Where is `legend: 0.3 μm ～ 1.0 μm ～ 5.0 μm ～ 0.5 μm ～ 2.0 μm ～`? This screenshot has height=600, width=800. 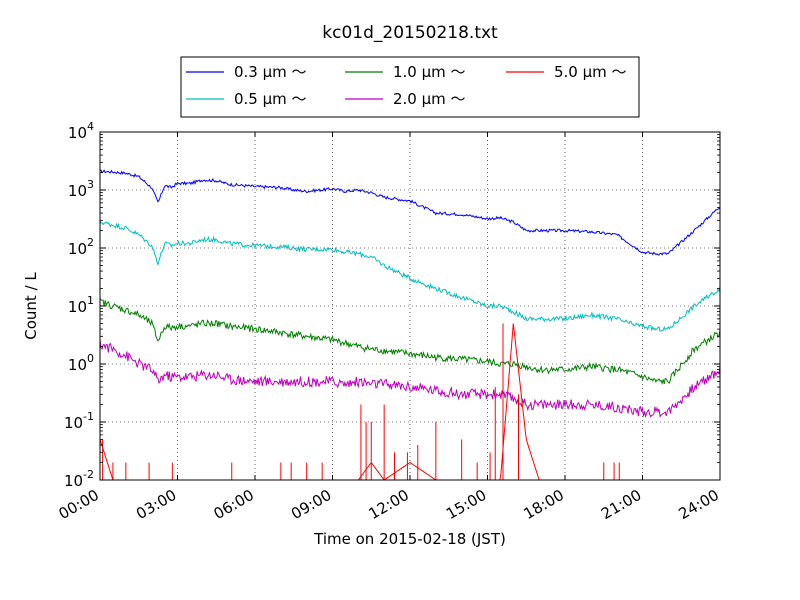
legend: 0.3 μm ～ 1.0 μm ～ 5.0 μm ～ 0.5 μm ～ 2.0 μm ～ is located at coordinates (410, 87).